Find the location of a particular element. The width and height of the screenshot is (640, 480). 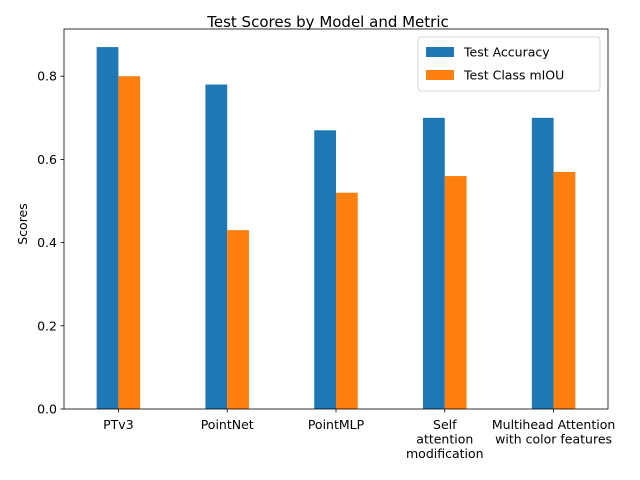

x-tick-label: PTv3 is located at coordinates (118, 424).